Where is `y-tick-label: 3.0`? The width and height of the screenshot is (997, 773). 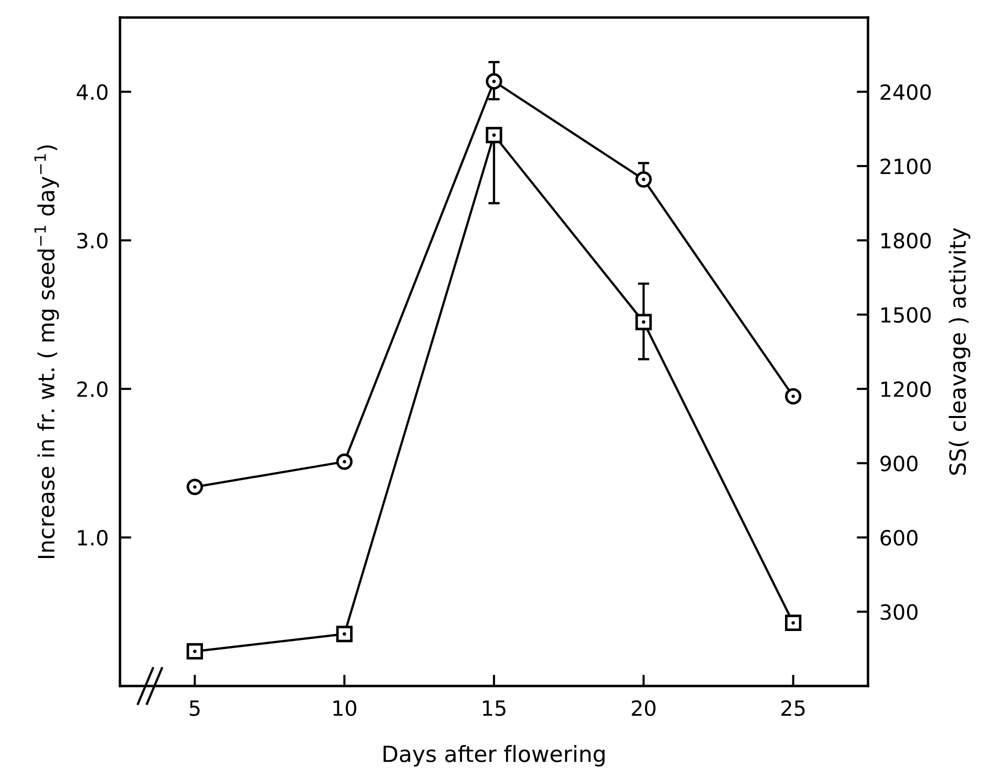
y-tick-label: 3.0 is located at coordinates (92, 240).